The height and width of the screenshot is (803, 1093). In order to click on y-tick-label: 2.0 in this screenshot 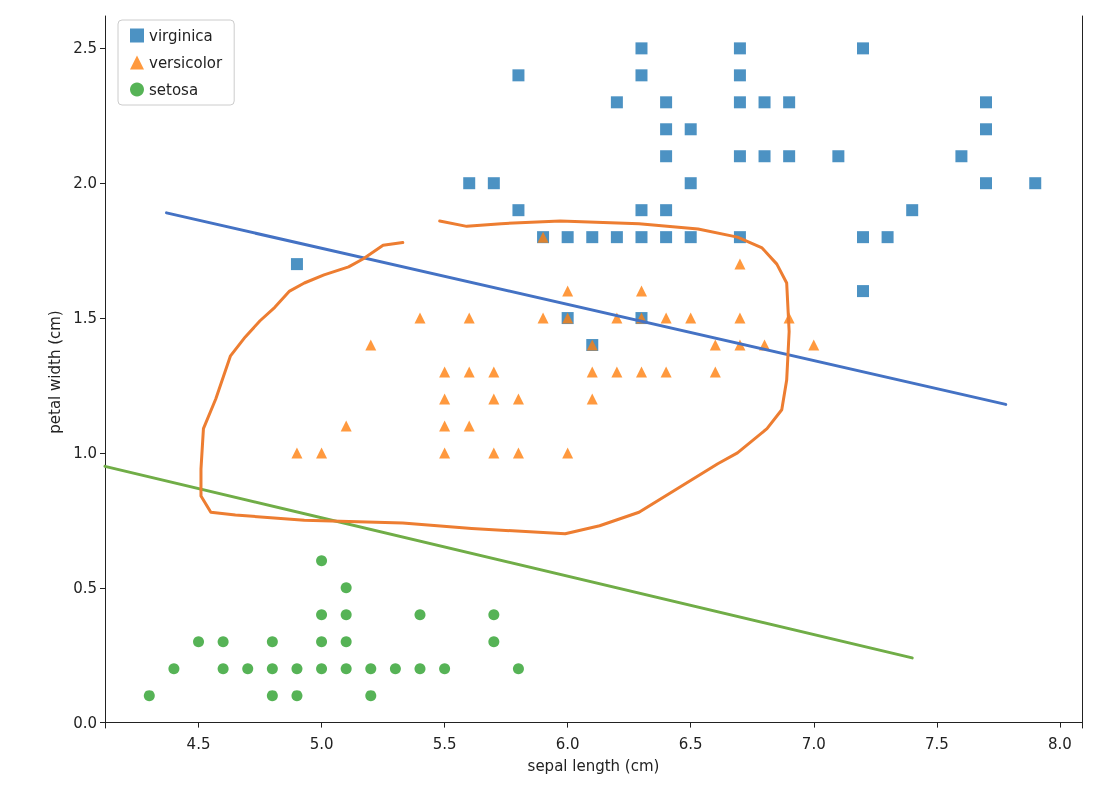, I will do `click(85, 183)`.